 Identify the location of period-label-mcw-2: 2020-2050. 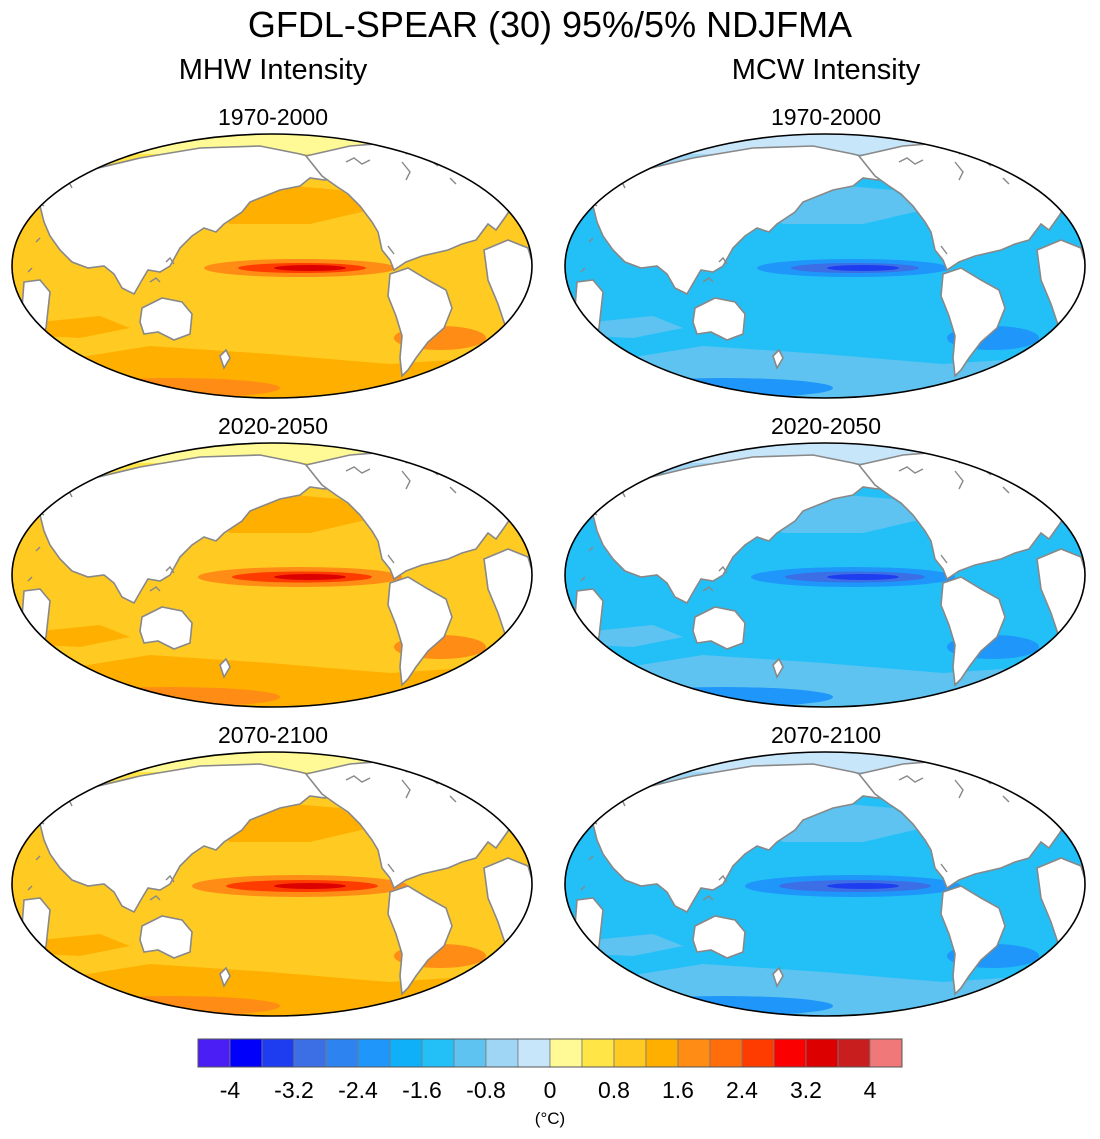
(826, 426).